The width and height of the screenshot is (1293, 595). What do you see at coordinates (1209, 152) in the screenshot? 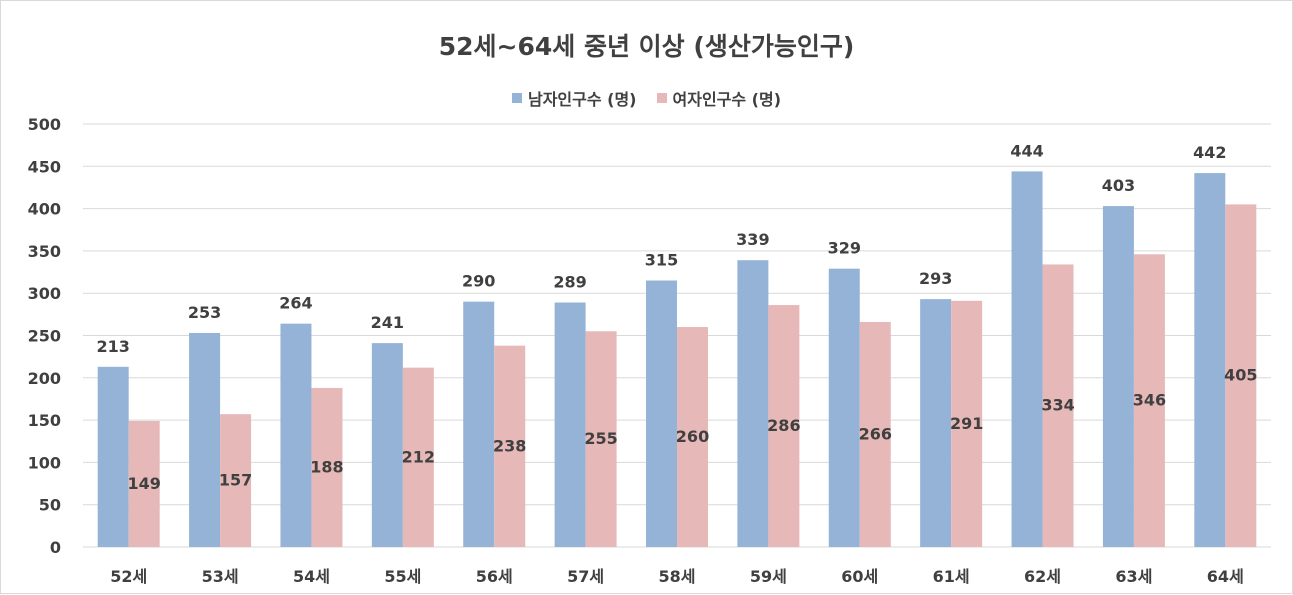
I see `data-label-male: 442` at bounding box center [1209, 152].